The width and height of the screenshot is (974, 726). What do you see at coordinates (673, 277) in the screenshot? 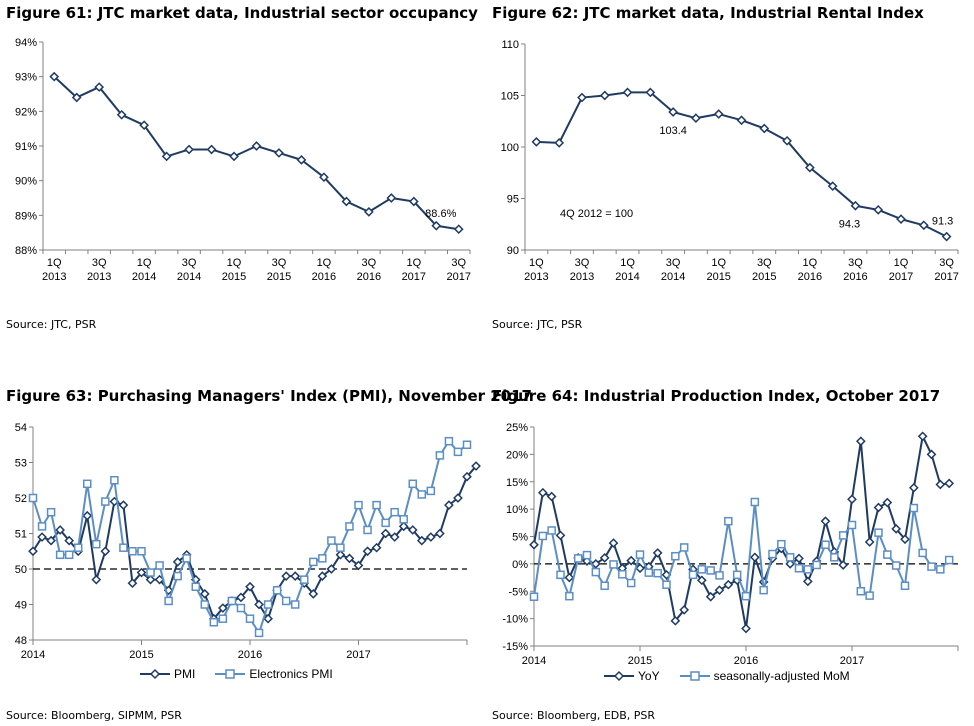
I see `x-tick-label: 2014` at bounding box center [673, 277].